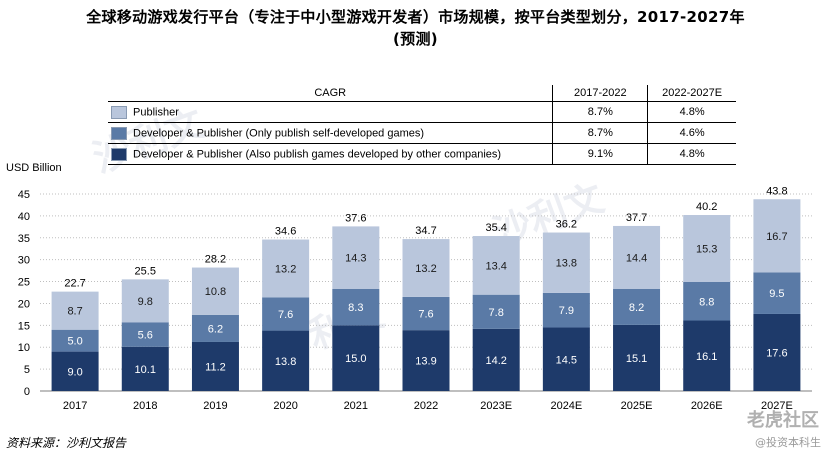 This screenshot has width=831, height=461. Describe the element at coordinates (27, 392) in the screenshot. I see `y-tick-label: 0` at that location.